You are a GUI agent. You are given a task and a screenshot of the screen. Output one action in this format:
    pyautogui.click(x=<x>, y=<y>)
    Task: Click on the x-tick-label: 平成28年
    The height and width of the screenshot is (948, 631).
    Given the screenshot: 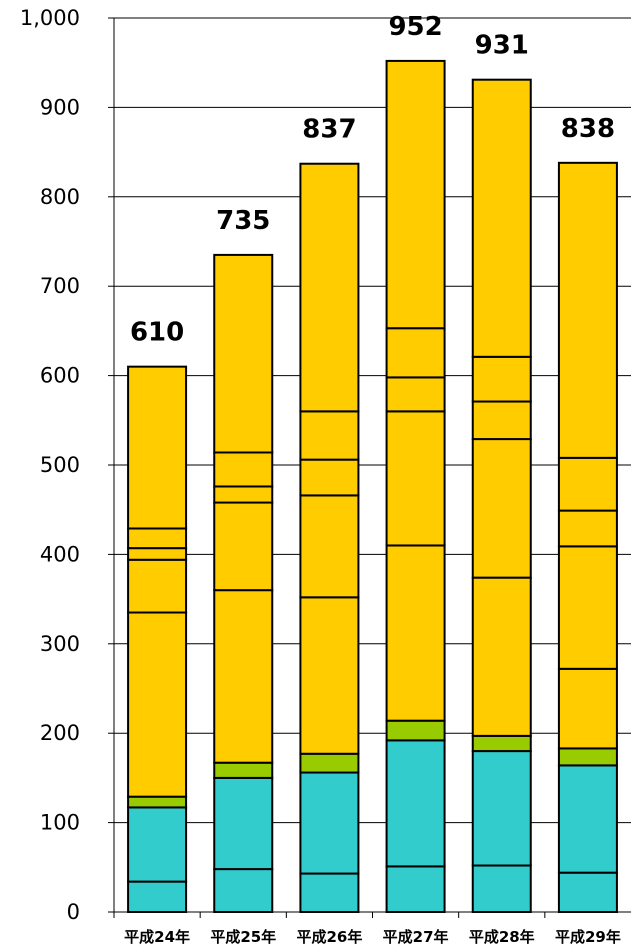 What is the action you would take?
    pyautogui.click(x=502, y=937)
    